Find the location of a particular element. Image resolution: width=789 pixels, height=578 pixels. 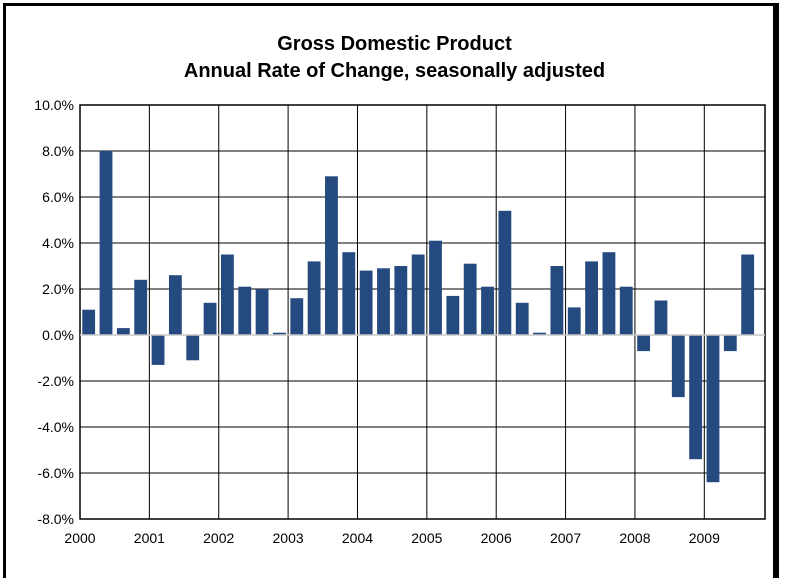

x-tick-label: 2002 is located at coordinates (218, 538).